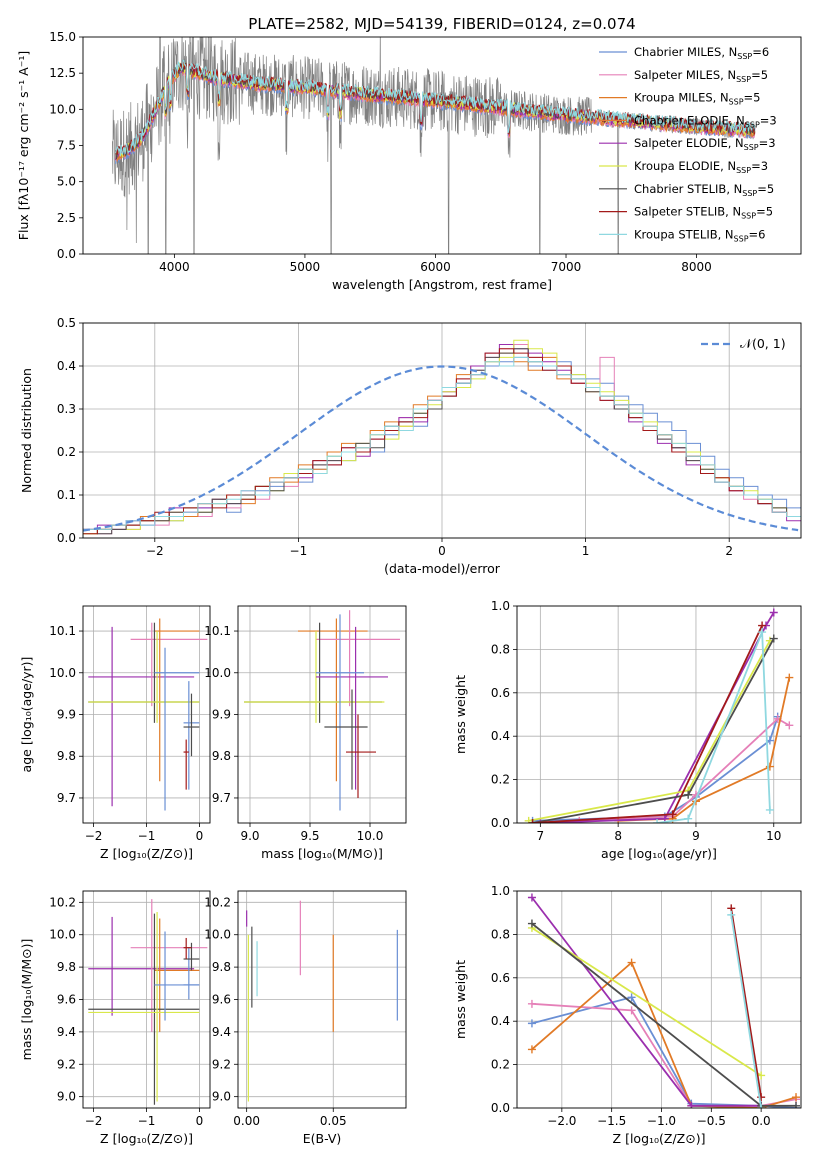 This screenshot has width=819, height=1170. What do you see at coordinates (333, 1121) in the screenshot?
I see `x-tick-label: 0.05` at bounding box center [333, 1121].